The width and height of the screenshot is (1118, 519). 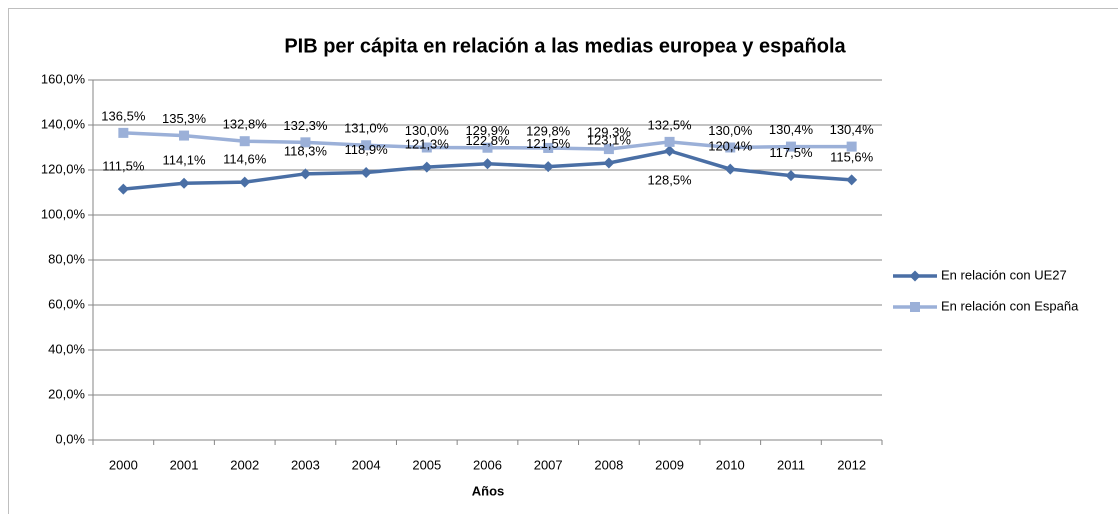 I want to click on data-label: 135,3%, so click(x=184, y=118).